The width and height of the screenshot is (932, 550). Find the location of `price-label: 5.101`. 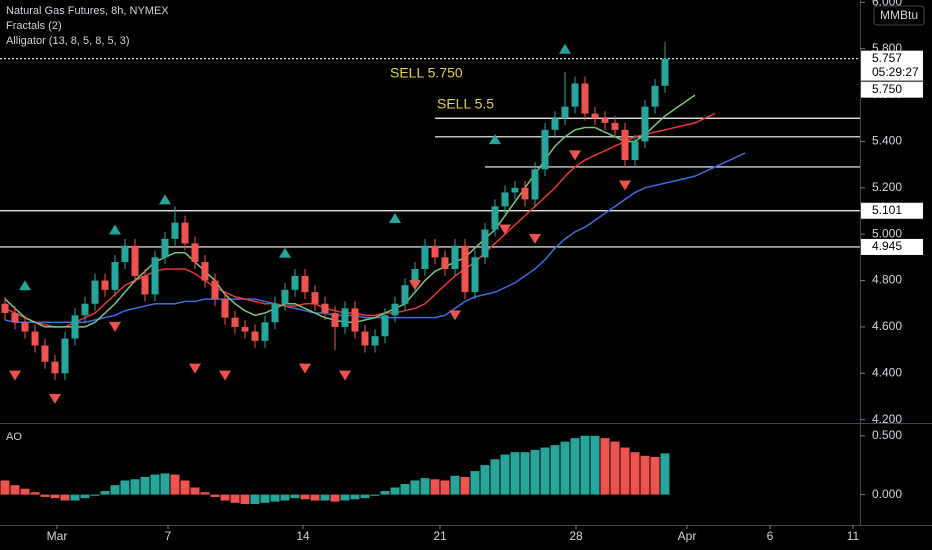

price-label: 5.101 is located at coordinates (887, 210).